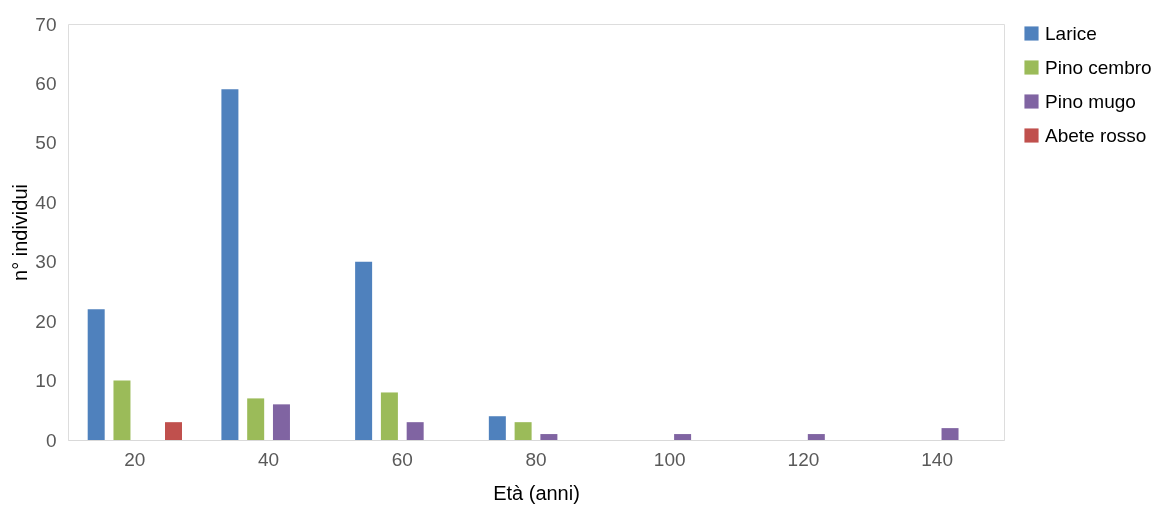 This screenshot has height=513, width=1162. What do you see at coordinates (46, 143) in the screenshot?
I see `y-tick-label: 50` at bounding box center [46, 143].